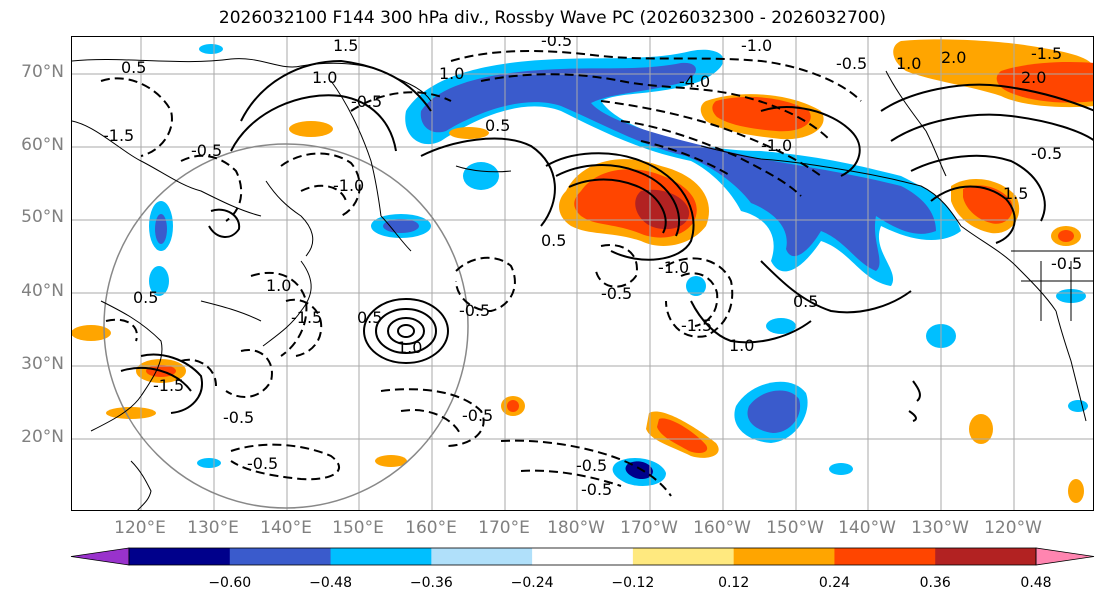  I want to click on colorbar-tick-label: 0.12, so click(734, 583).